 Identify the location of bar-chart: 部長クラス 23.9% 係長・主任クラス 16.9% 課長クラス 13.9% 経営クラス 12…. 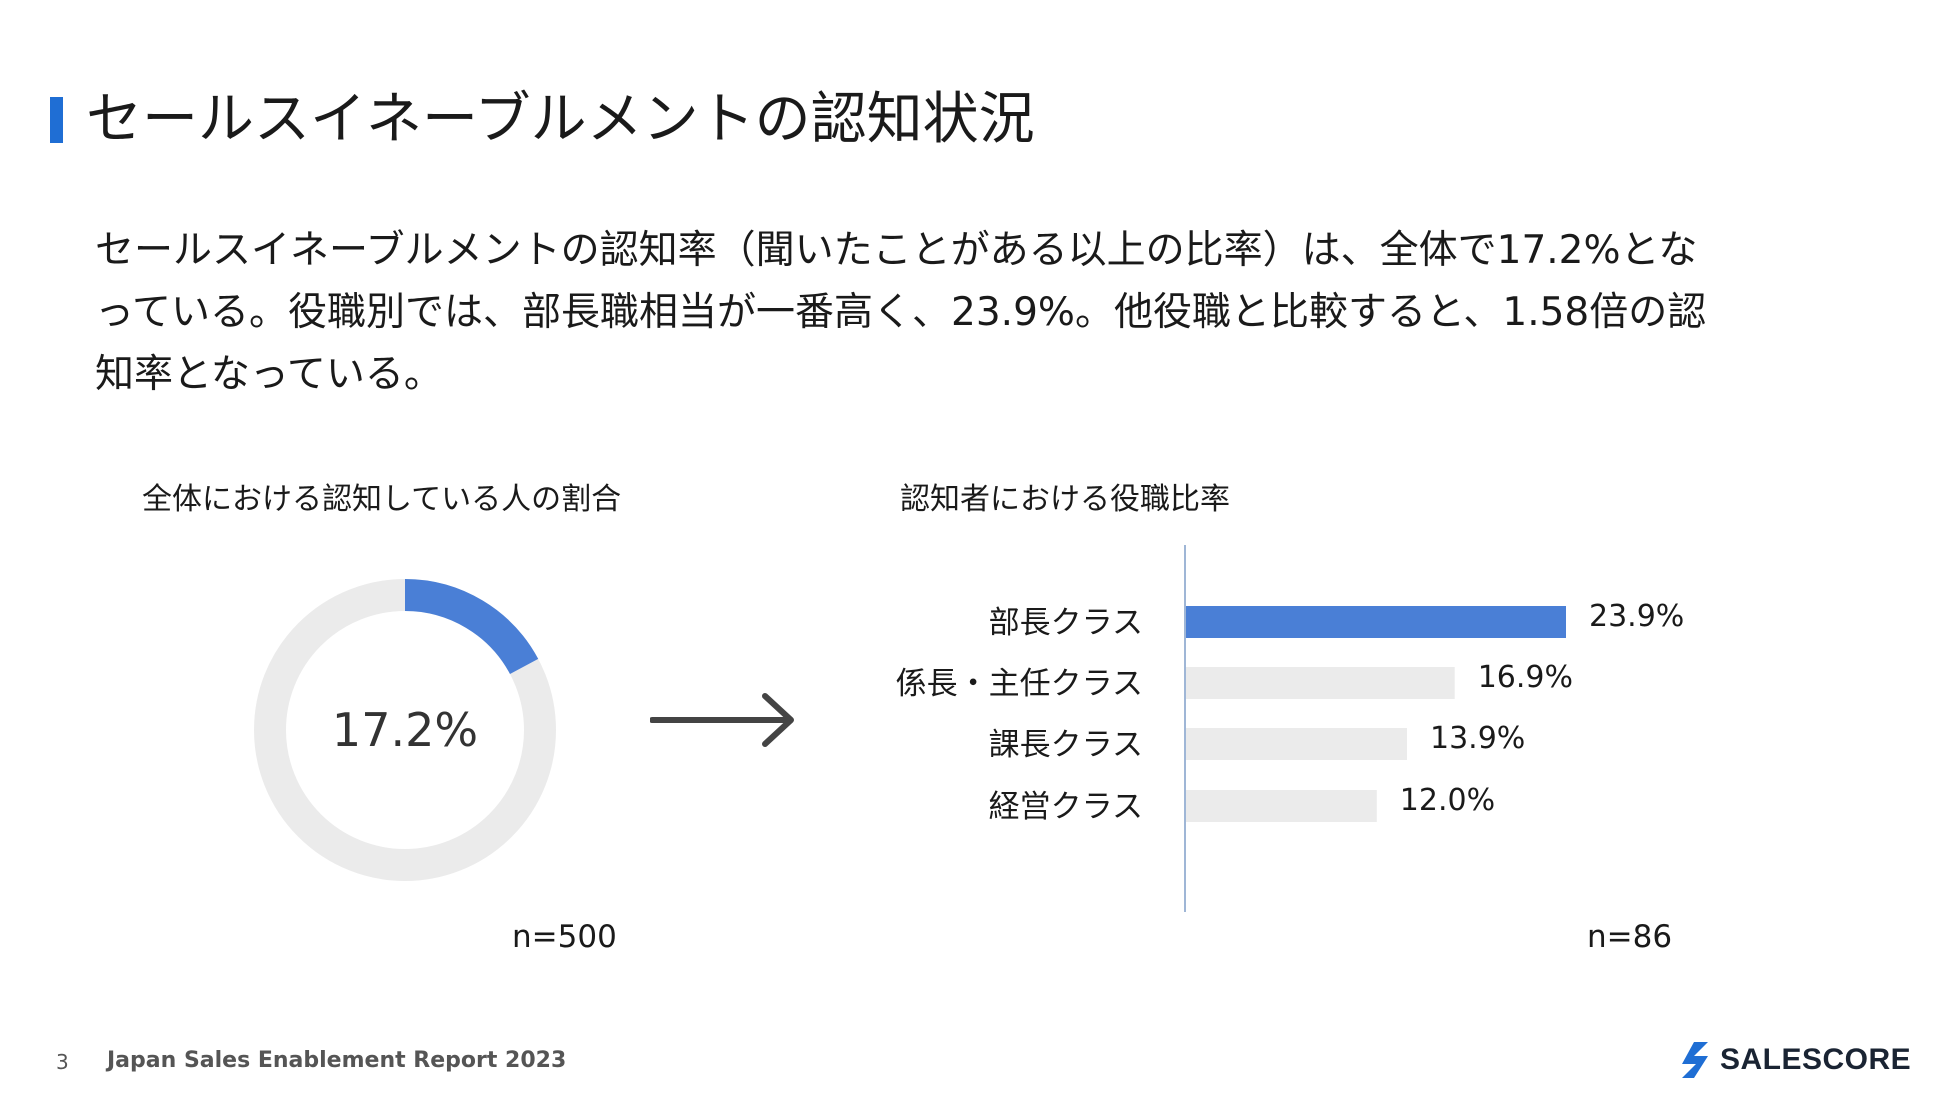
(1290, 728).